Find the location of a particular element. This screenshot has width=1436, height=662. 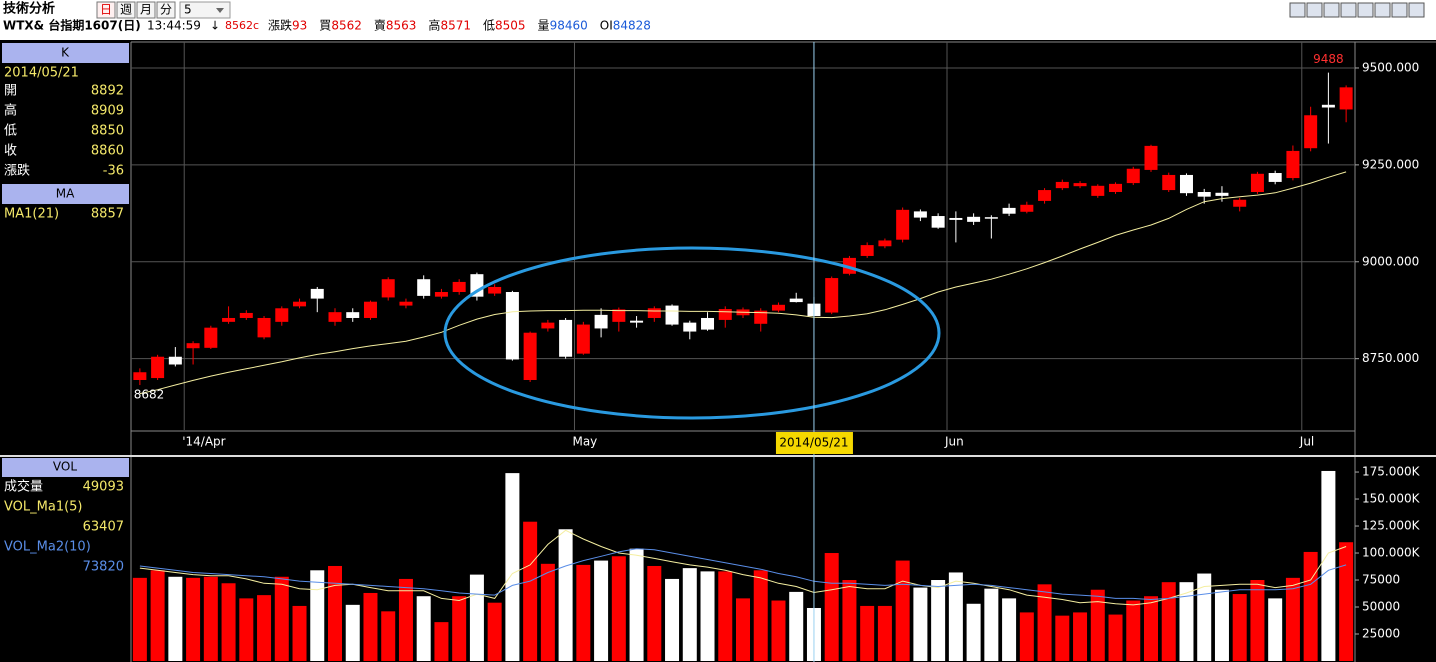

y-tick-label: 9500.000 is located at coordinates (1390, 67).